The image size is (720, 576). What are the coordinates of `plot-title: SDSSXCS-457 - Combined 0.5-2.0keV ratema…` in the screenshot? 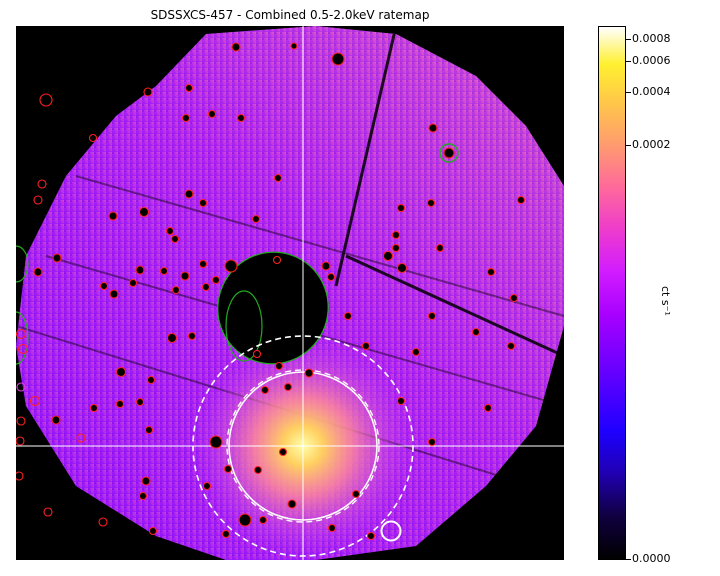 It's located at (290, 15).